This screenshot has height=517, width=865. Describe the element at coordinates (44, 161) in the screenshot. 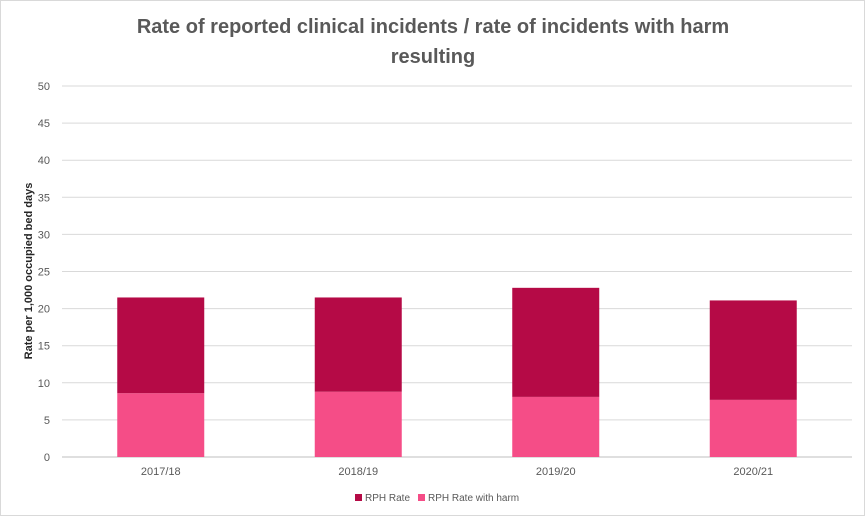

I see `y-tick-label: 40` at that location.